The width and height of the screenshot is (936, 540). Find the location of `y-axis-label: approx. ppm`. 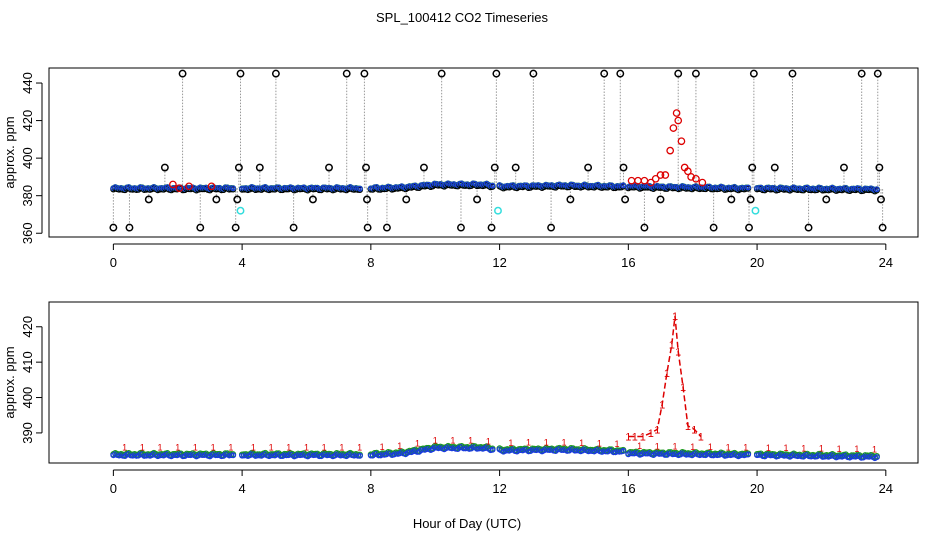

y-axis-label: approx. ppm is located at coordinates (9, 152).